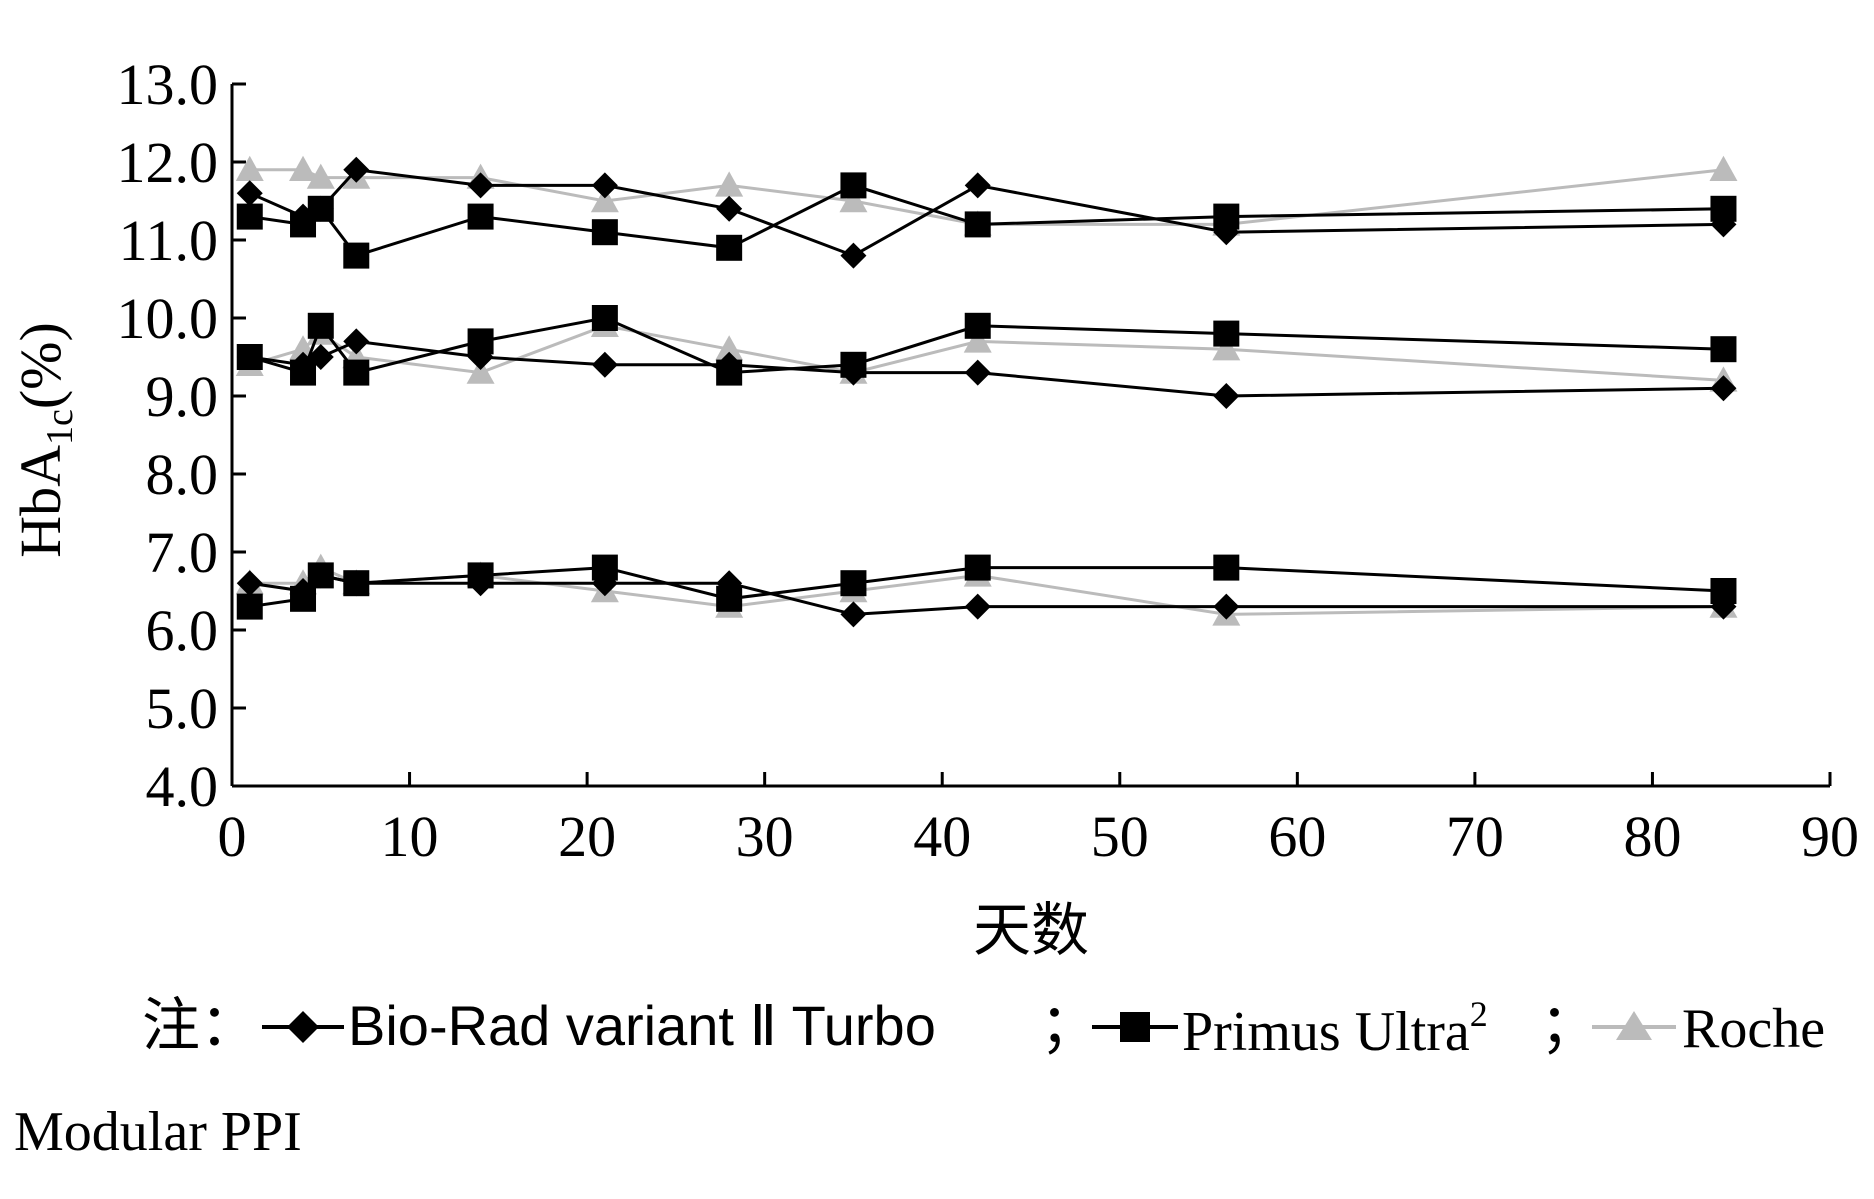 The height and width of the screenshot is (1199, 1874). Describe the element at coordinates (942, 836) in the screenshot. I see `x-tick-label: 40` at that location.